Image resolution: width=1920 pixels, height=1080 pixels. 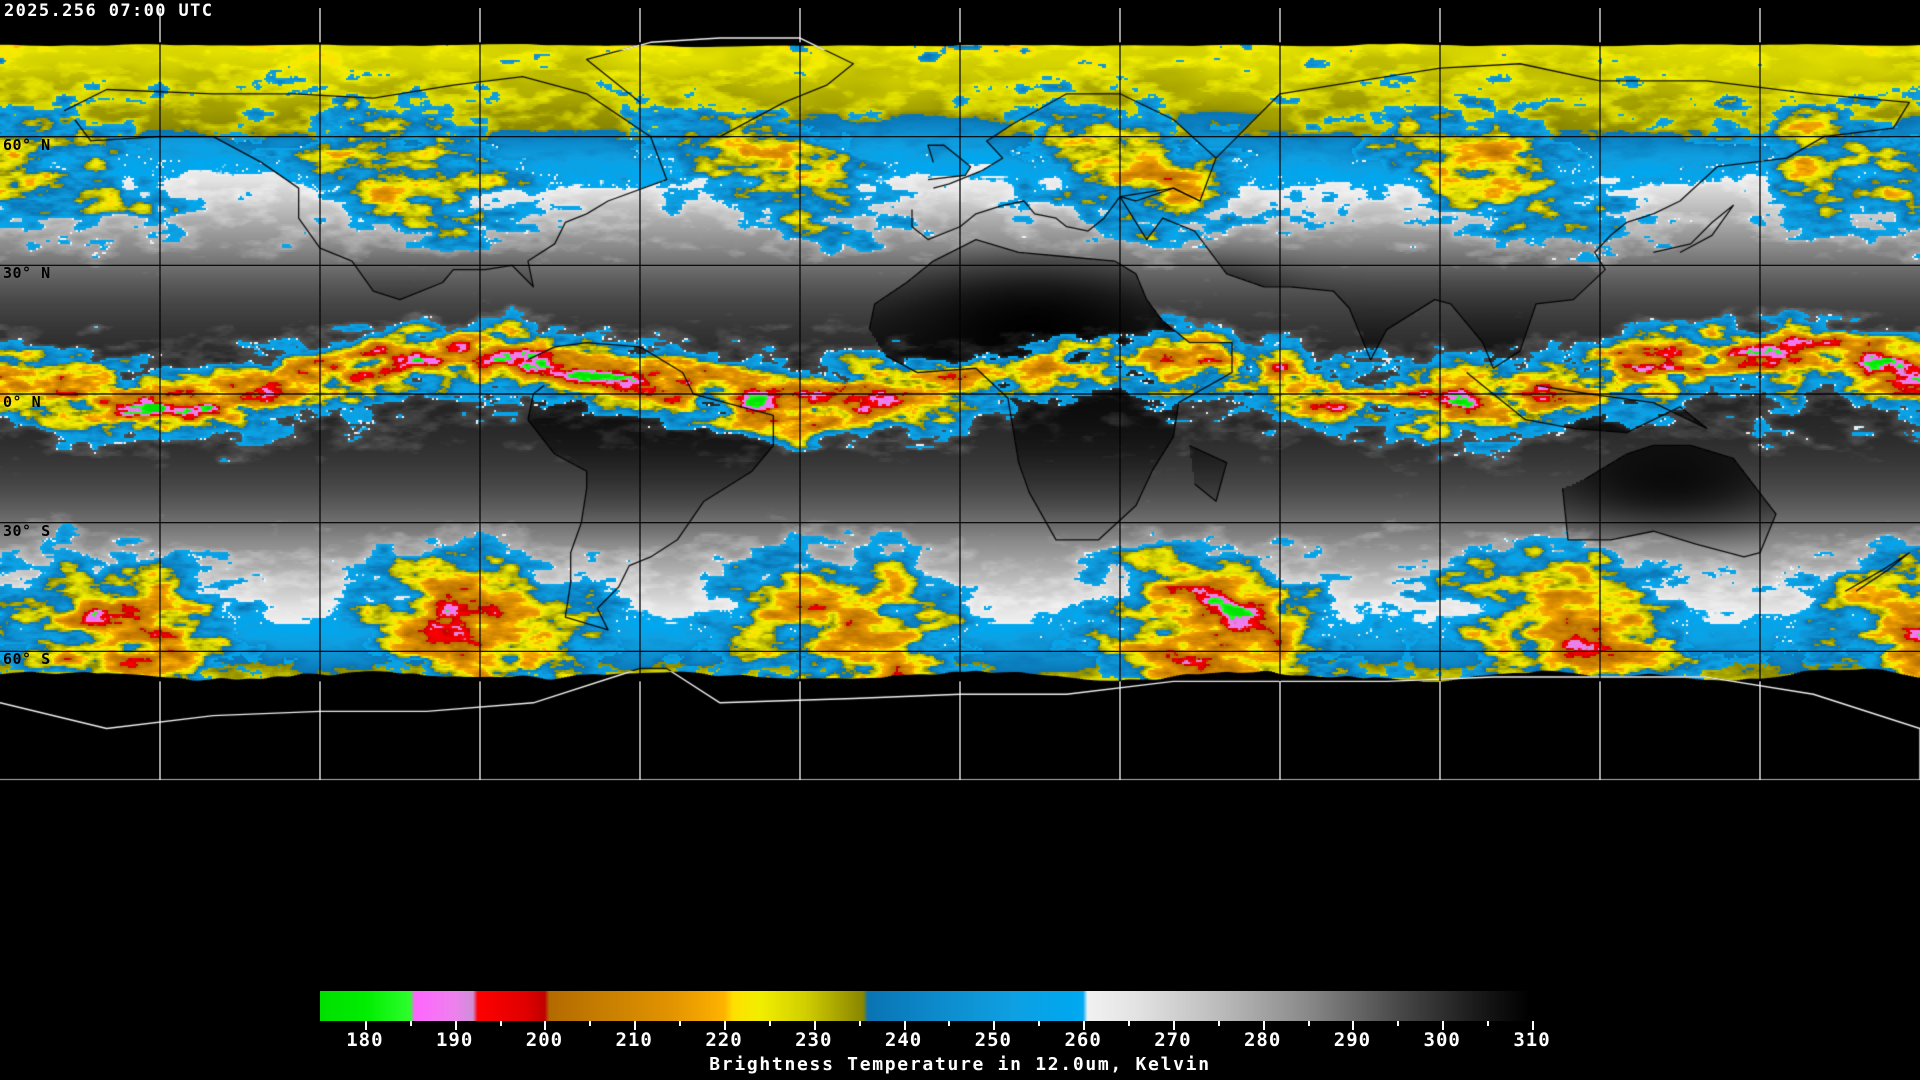 I want to click on latitude-label-s30: 30° S, so click(x=27, y=530).